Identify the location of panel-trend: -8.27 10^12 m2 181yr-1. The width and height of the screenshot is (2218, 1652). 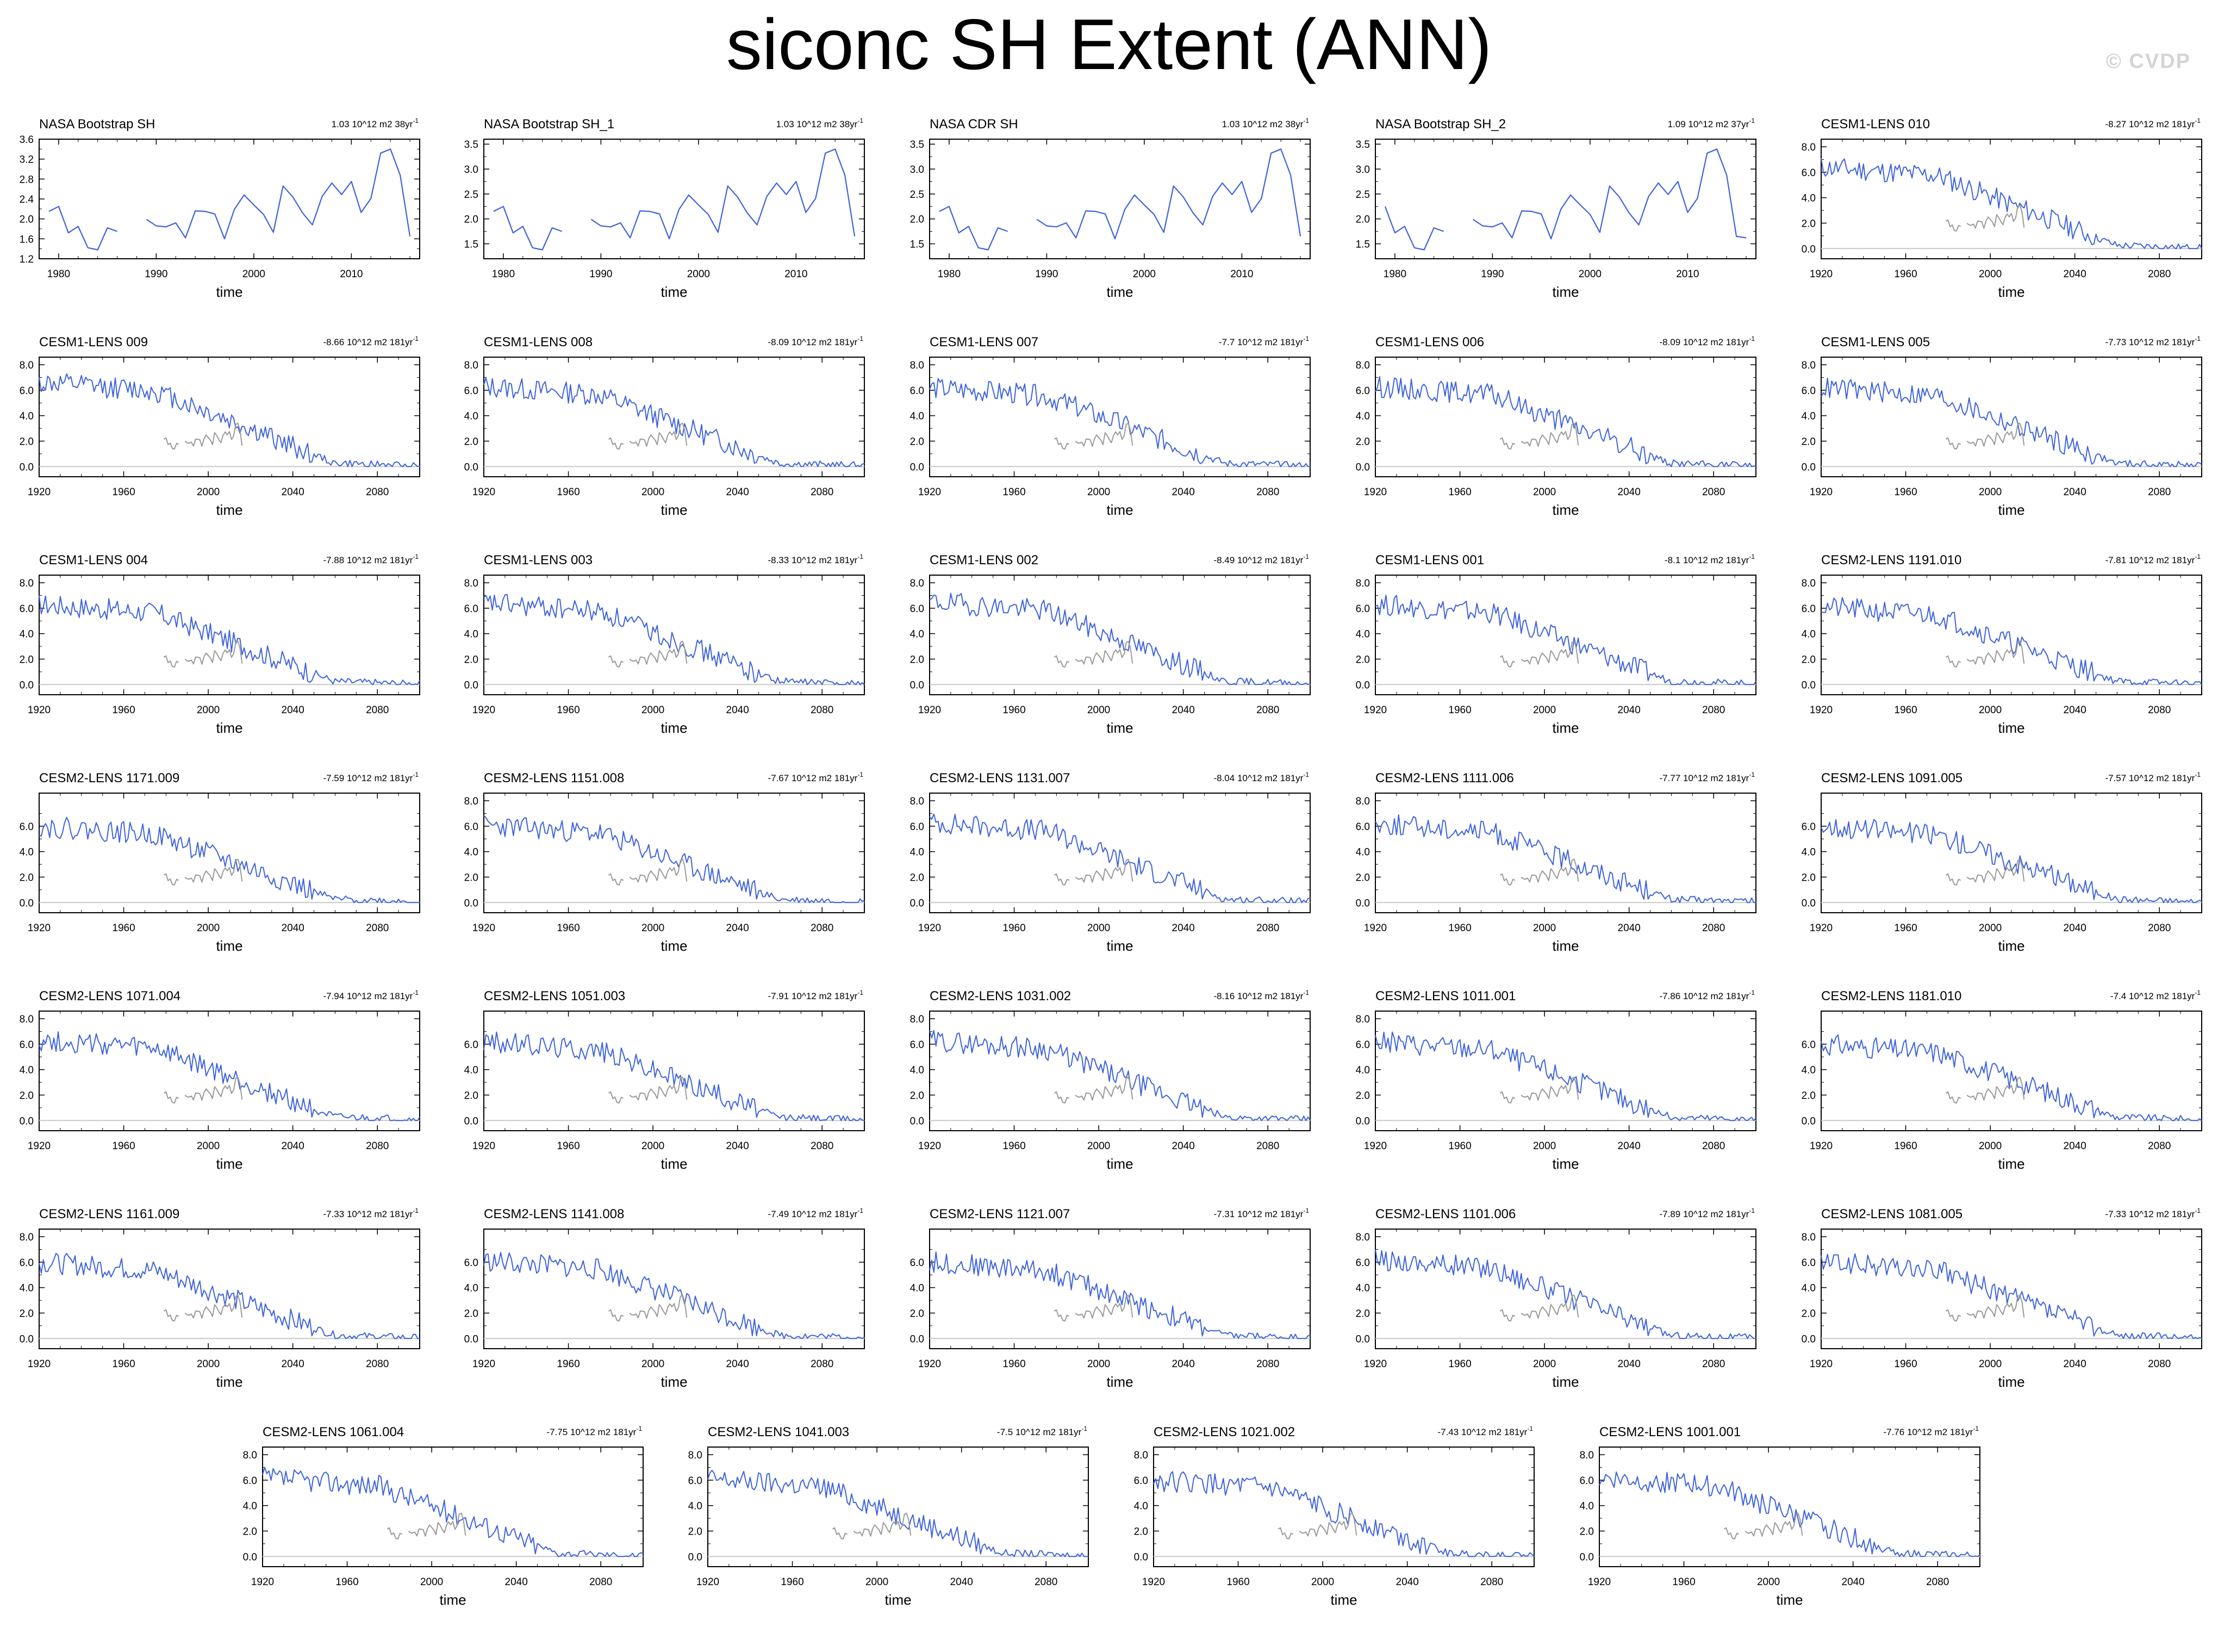
(2153, 123).